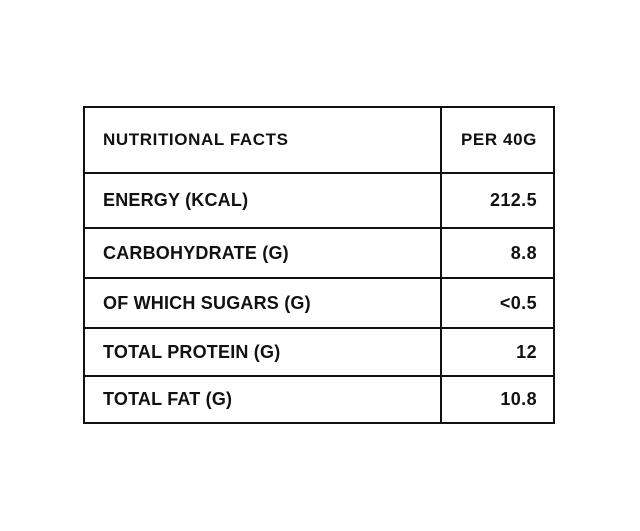 The height and width of the screenshot is (531, 640). Describe the element at coordinates (319, 252) in the screenshot. I see `table-row: CARBOHYDRATE (G) 8.8` at that location.